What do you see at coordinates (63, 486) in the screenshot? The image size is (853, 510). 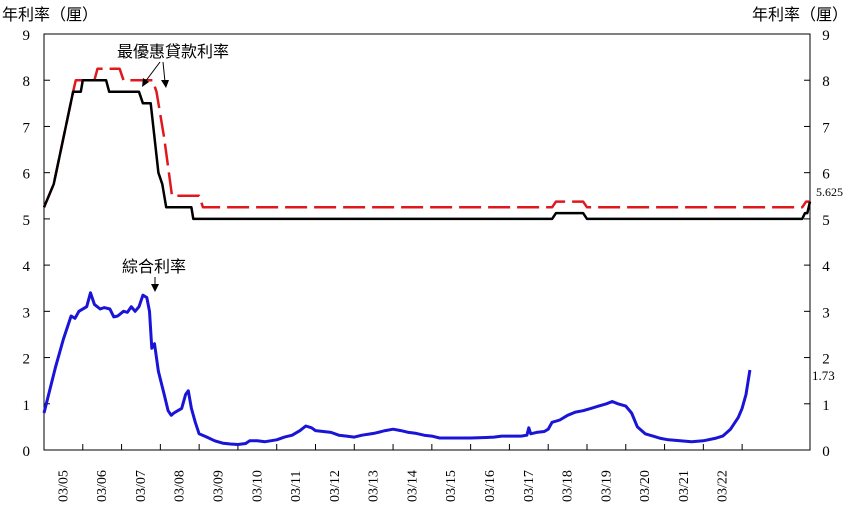 I see `x-tick-label: 03/05` at bounding box center [63, 486].